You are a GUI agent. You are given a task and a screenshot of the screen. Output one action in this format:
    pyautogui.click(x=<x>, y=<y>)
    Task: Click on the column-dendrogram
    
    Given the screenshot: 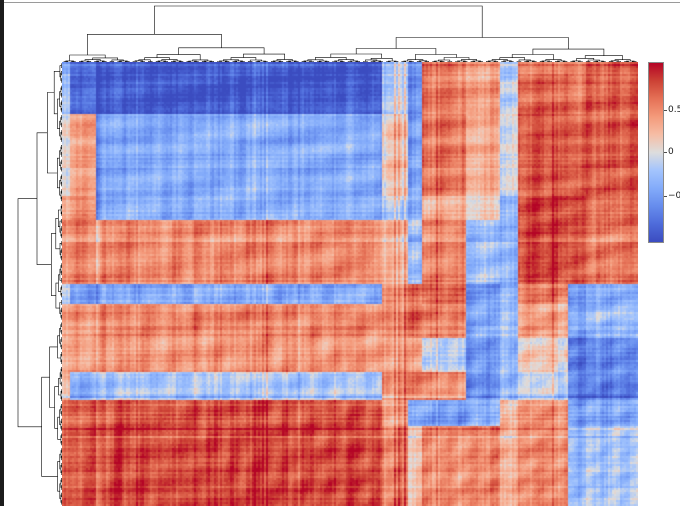 What is the action you would take?
    pyautogui.click(x=350, y=33)
    